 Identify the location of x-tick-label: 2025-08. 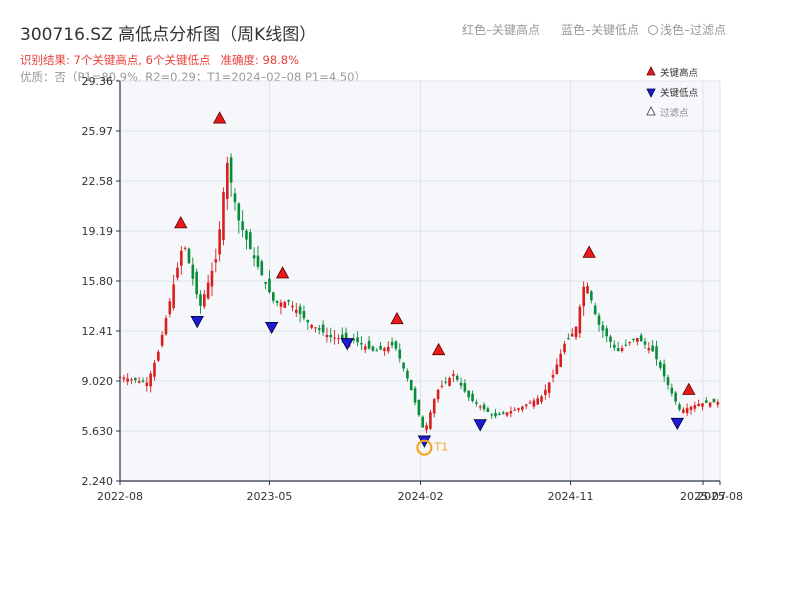
(720, 496).